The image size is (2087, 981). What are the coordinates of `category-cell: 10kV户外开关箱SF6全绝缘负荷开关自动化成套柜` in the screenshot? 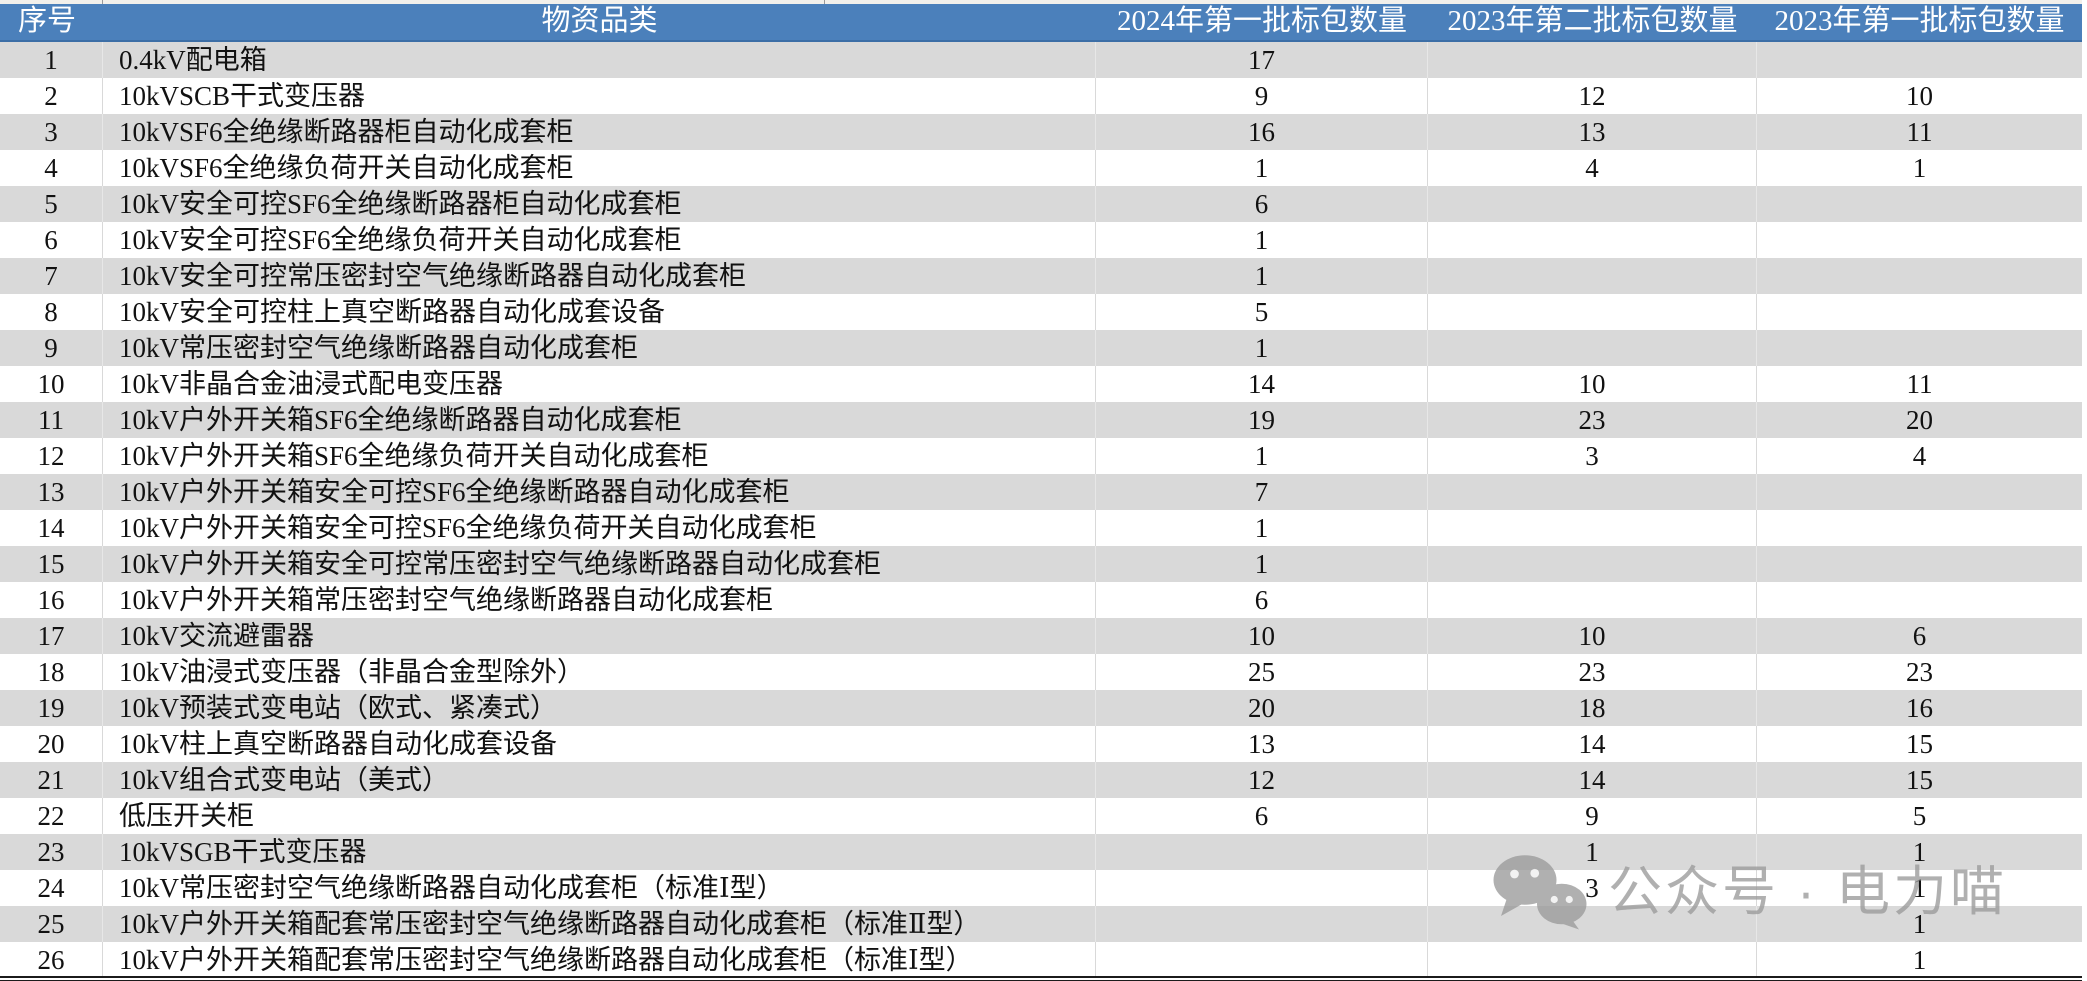 It's located at (599, 456).